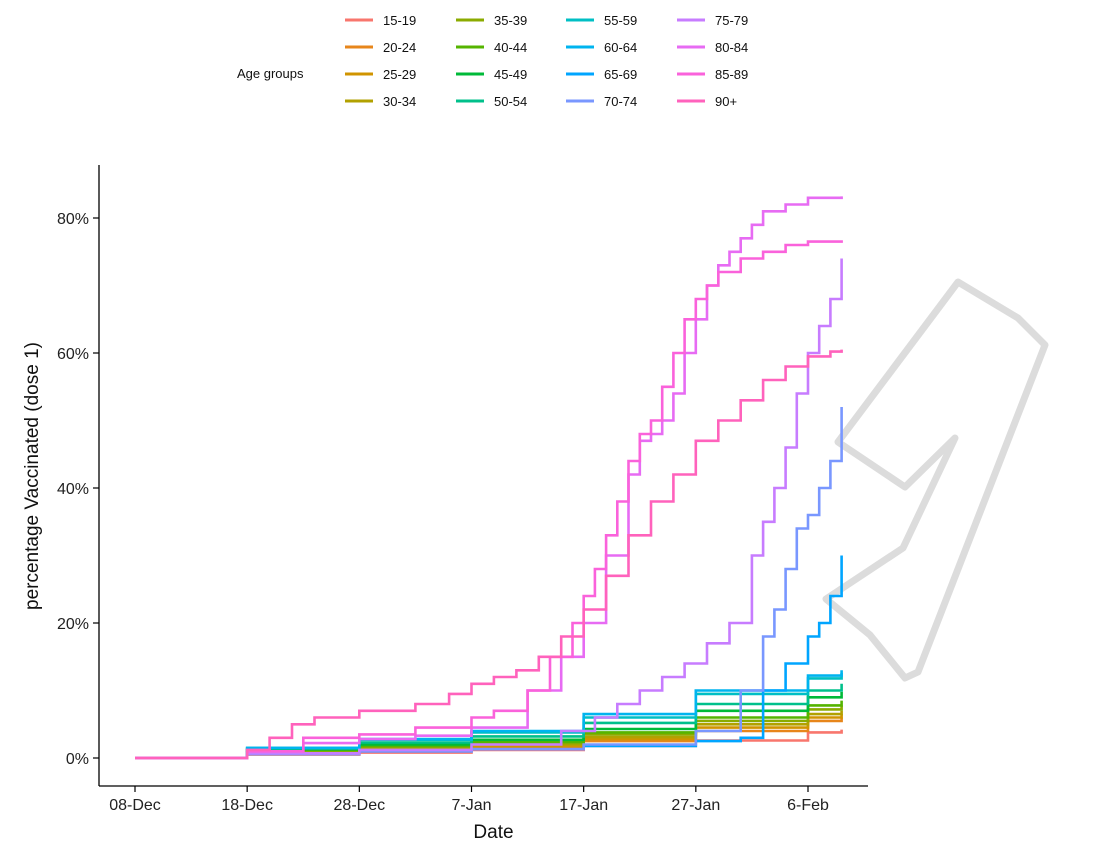 This screenshot has height=843, width=1110. I want to click on x-tick-label: 6-Feb, so click(808, 805).